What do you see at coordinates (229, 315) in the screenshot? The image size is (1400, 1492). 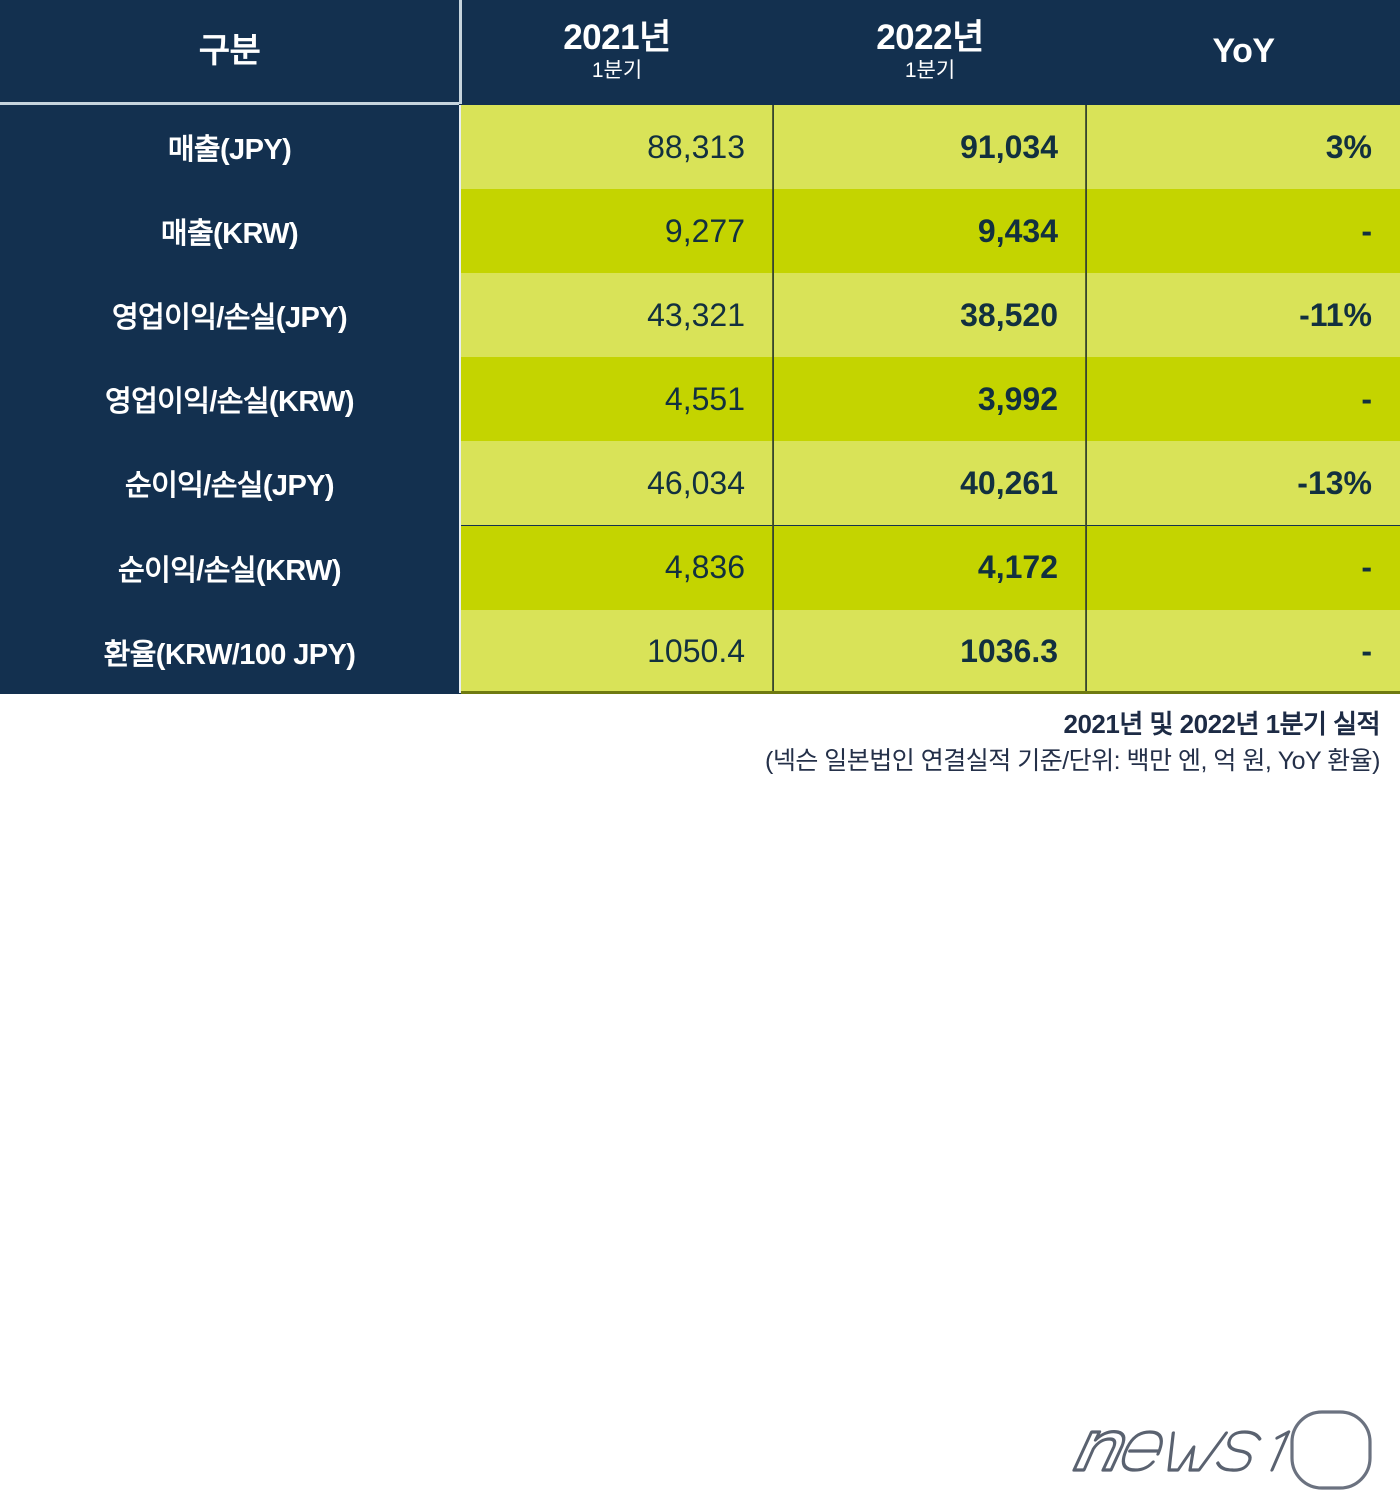 I see `row-label: 영업이익/손실(JPY)` at bounding box center [229, 315].